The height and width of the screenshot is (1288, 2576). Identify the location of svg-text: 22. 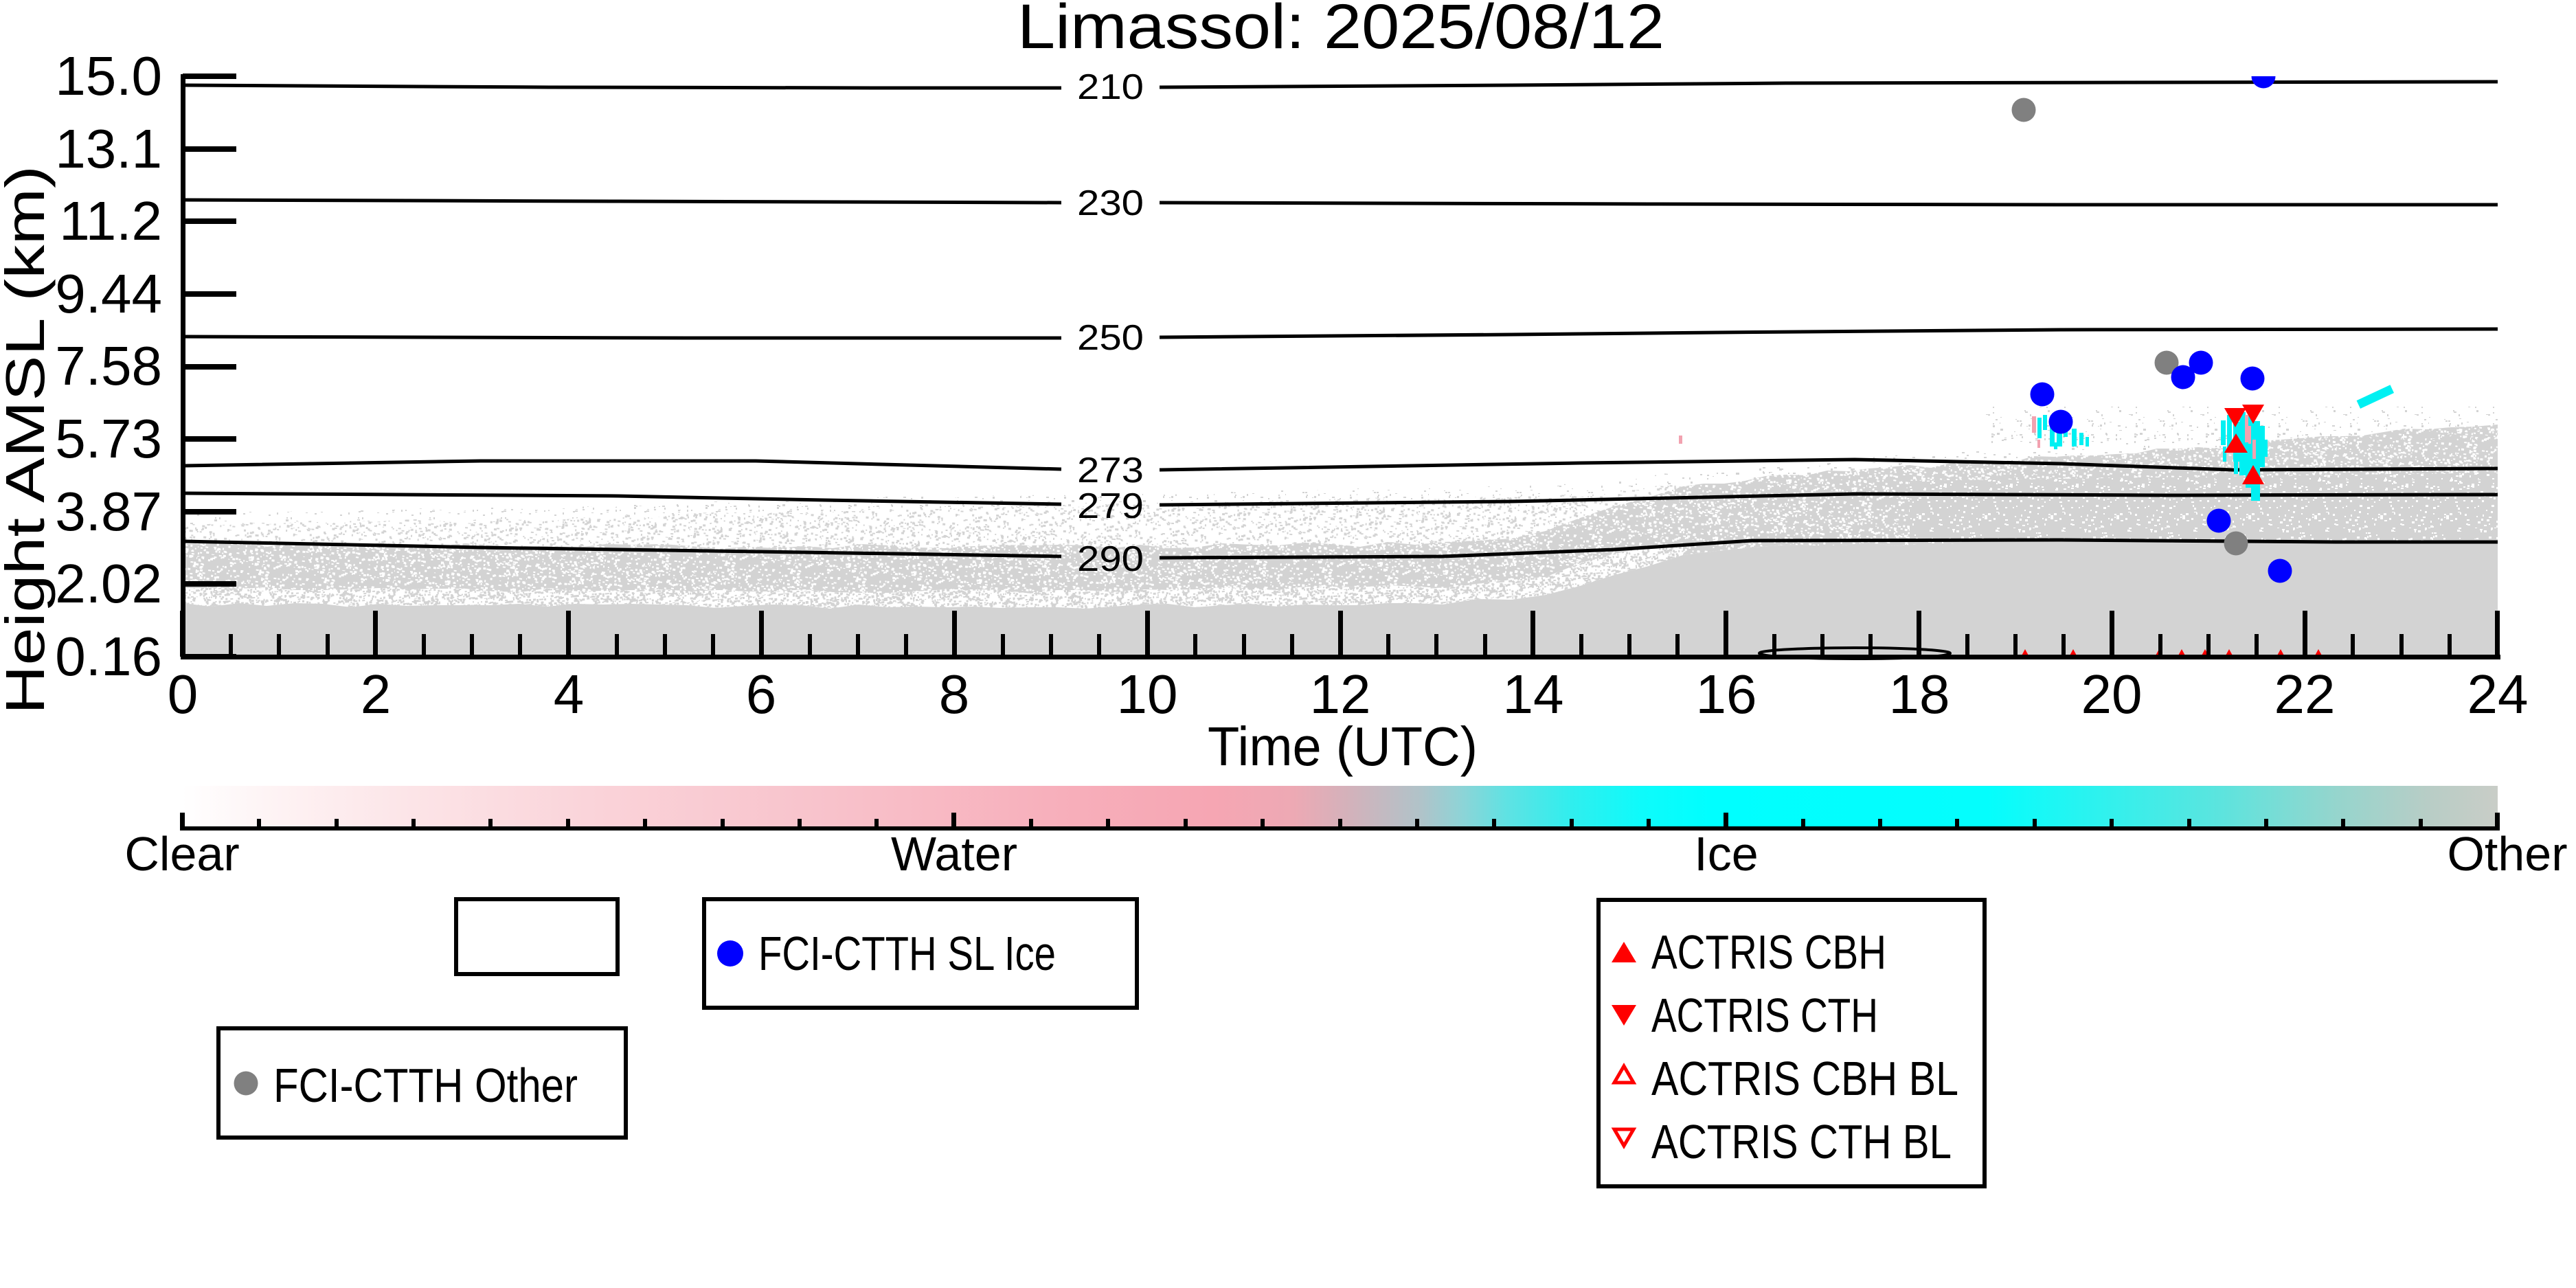
(2305, 694).